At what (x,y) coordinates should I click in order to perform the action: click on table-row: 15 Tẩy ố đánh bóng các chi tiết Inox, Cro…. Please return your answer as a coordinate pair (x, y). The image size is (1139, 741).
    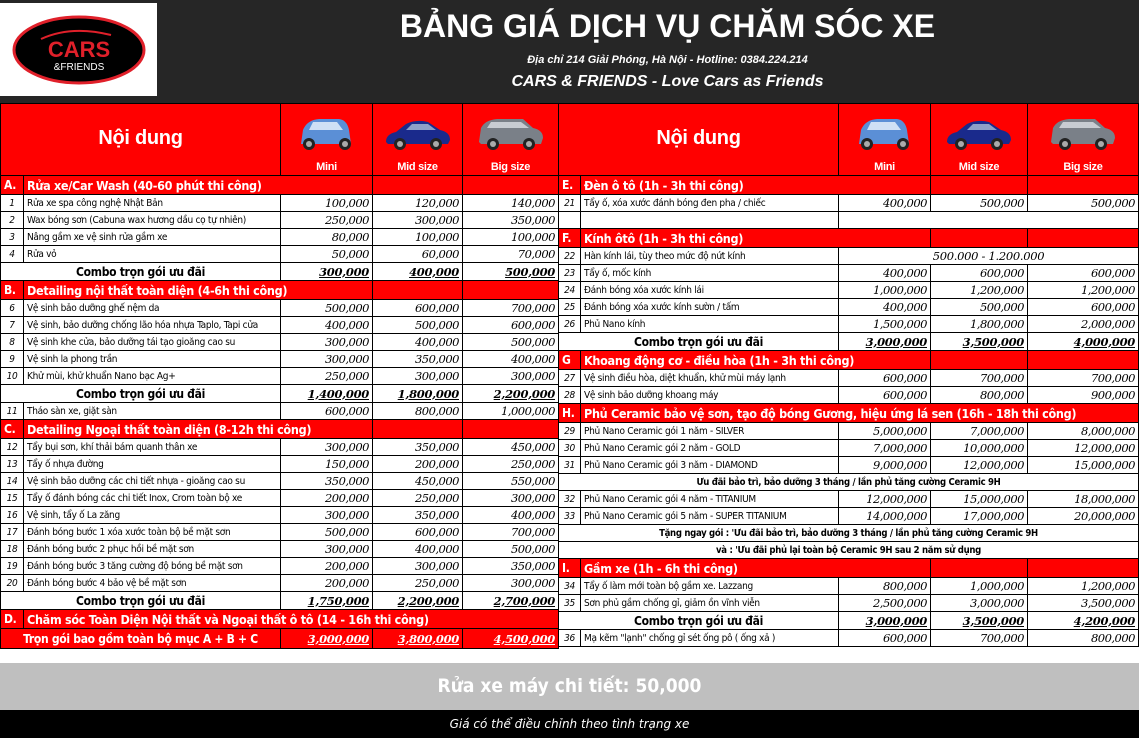
    Looking at the image, I should click on (279, 498).